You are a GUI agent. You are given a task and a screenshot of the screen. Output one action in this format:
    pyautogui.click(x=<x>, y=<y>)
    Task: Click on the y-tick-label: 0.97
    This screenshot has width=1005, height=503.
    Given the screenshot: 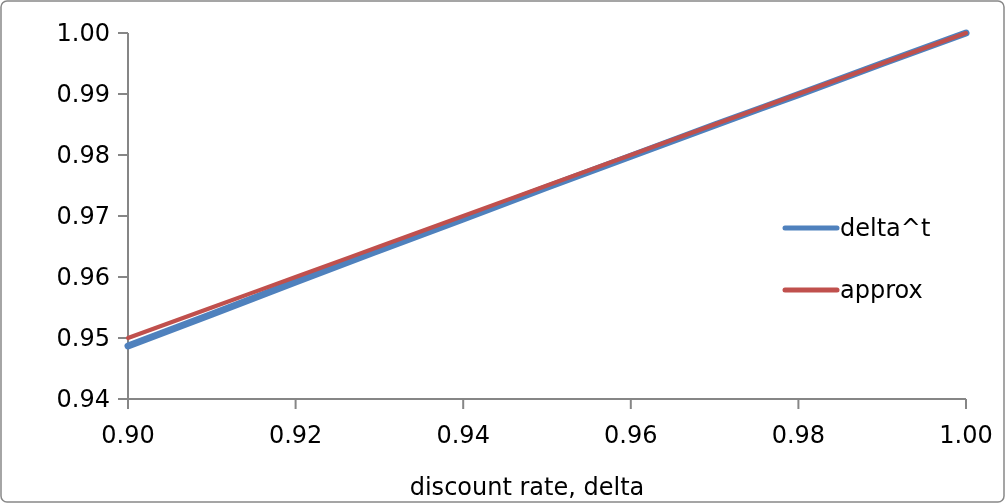 What is the action you would take?
    pyautogui.click(x=83, y=216)
    